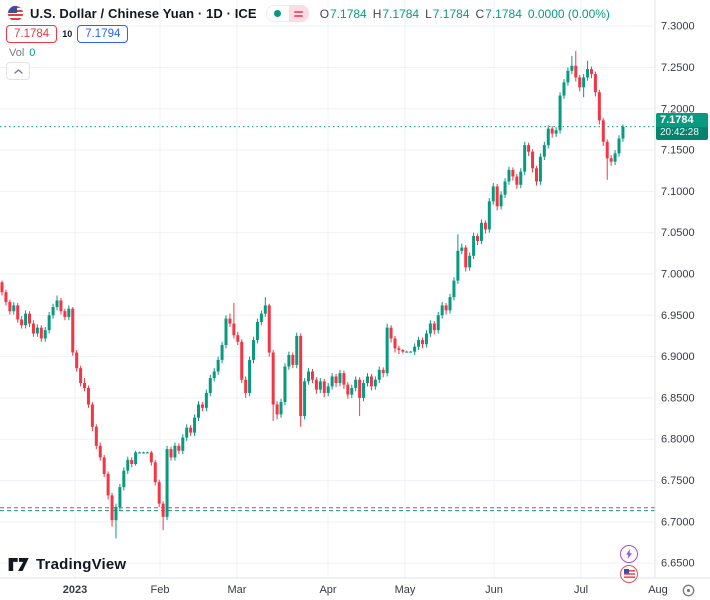 This screenshot has height=600, width=710. What do you see at coordinates (160, 590) in the screenshot?
I see `time-axis-label: Feb` at bounding box center [160, 590].